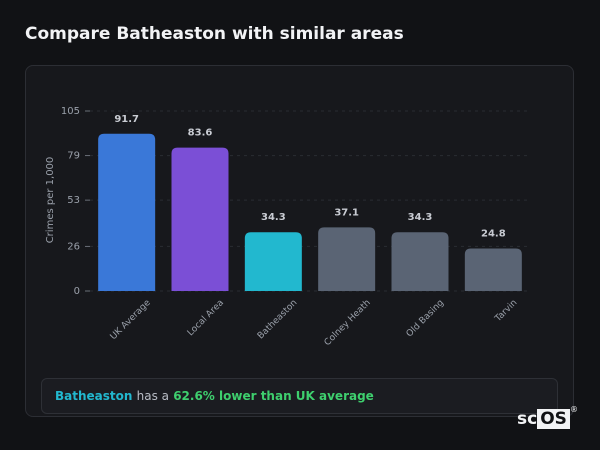 The image size is (600, 450). What do you see at coordinates (425, 318) in the screenshot?
I see `x-tick-label: Old Basing` at bounding box center [425, 318].